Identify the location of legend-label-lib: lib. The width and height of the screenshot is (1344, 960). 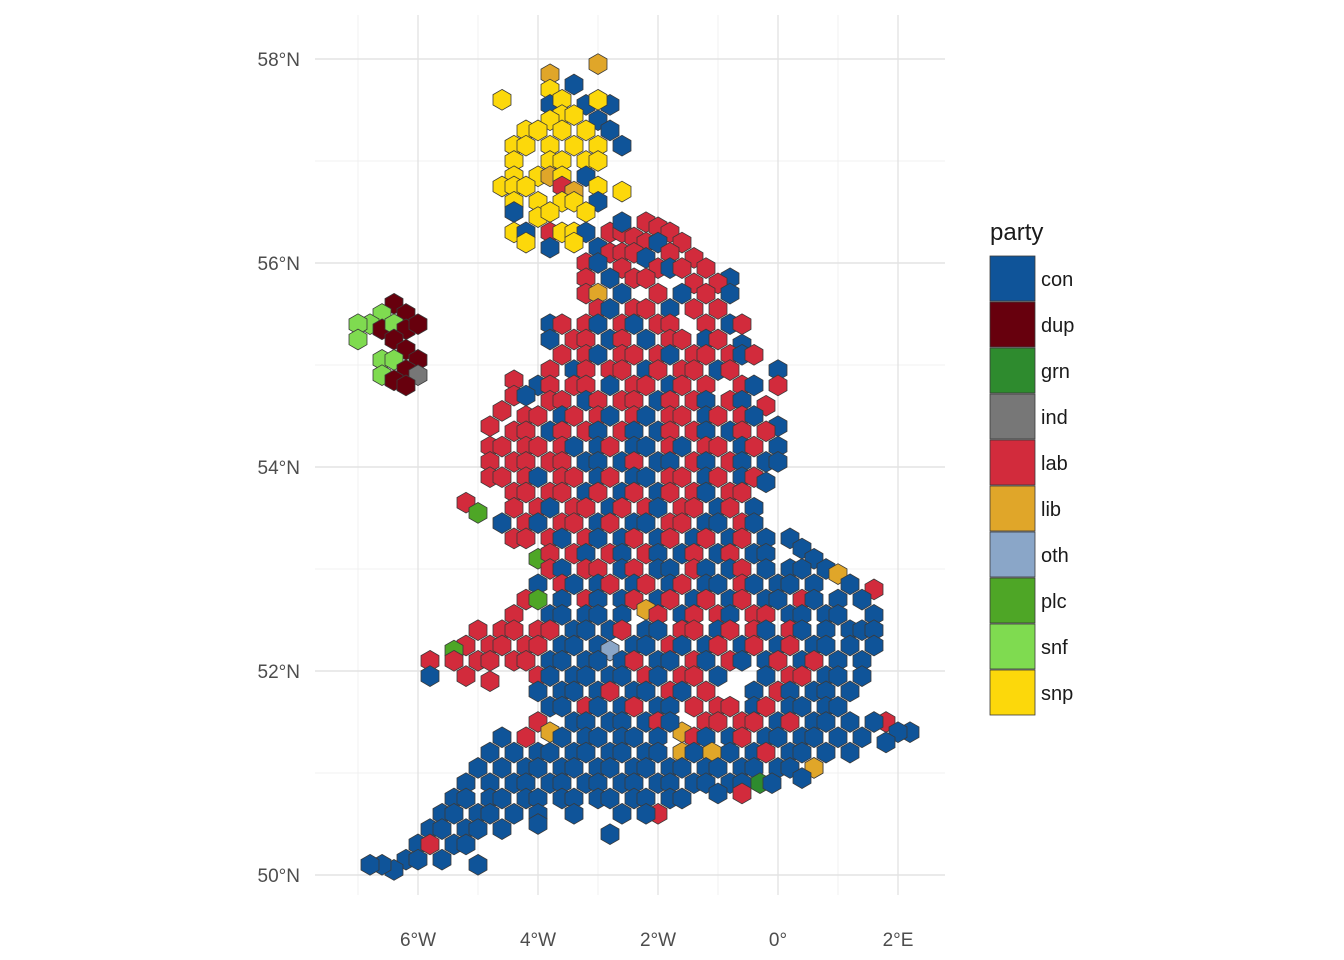
(1051, 510).